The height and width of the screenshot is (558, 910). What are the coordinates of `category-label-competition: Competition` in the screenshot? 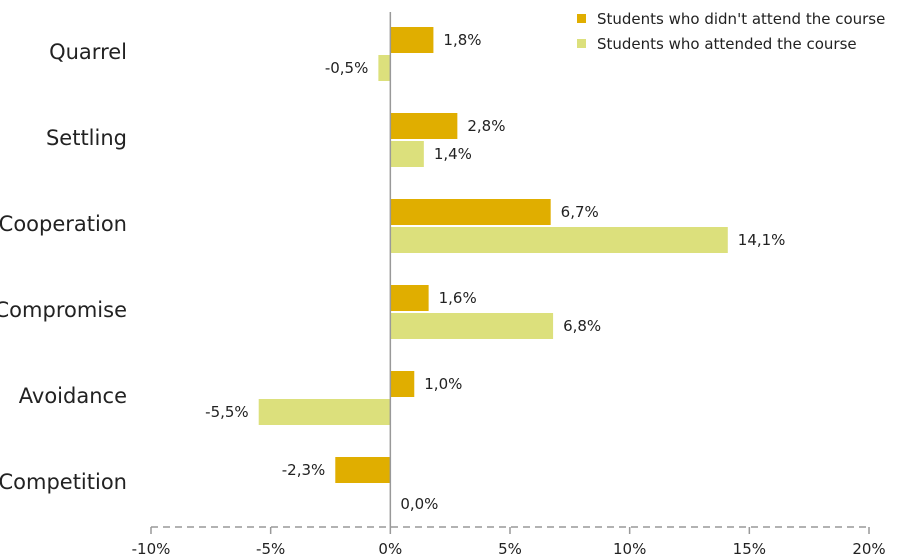 It's located at (63, 482).